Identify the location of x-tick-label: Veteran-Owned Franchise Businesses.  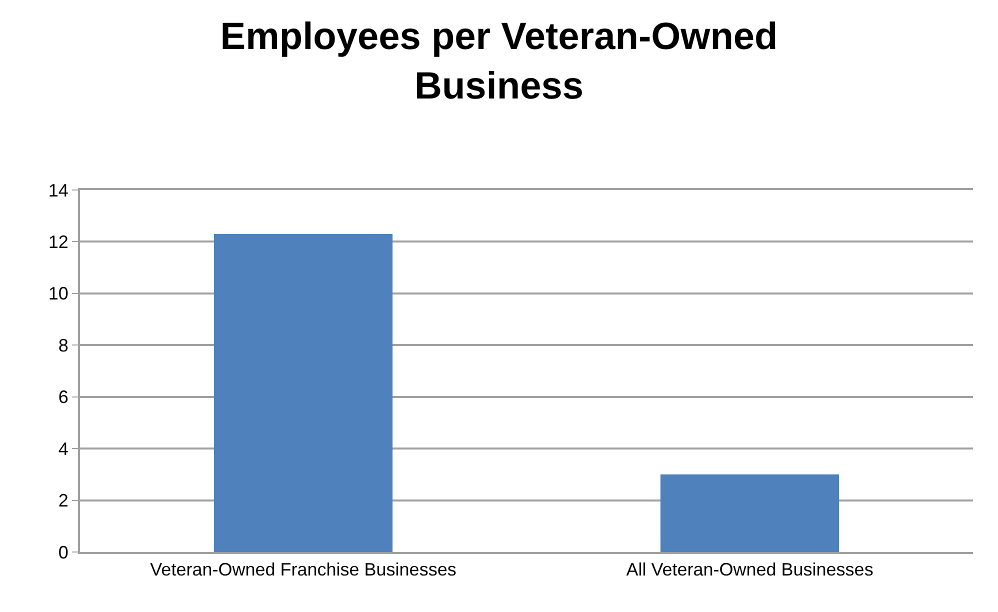
(303, 570).